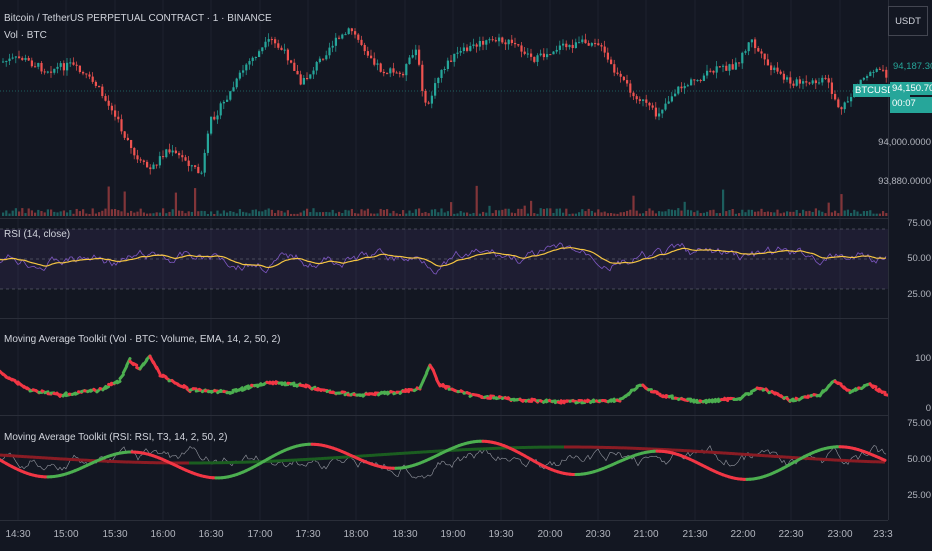  What do you see at coordinates (919, 459) in the screenshot?
I see `ma-rsi-tick: 50.00` at bounding box center [919, 459].